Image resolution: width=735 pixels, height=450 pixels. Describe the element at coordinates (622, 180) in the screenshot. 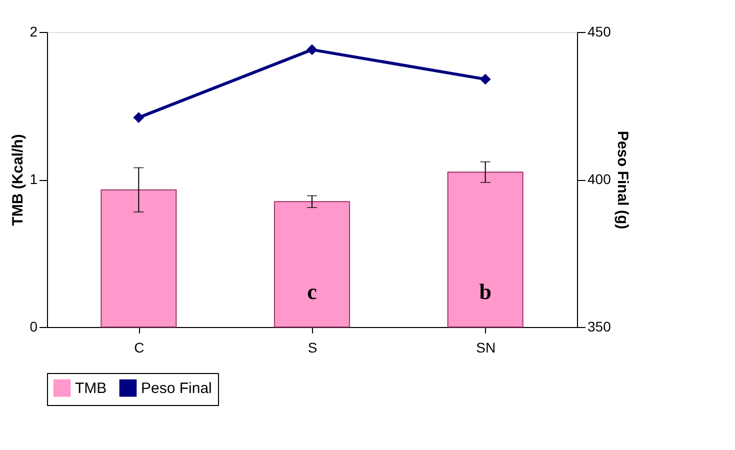

I see `y2-axis-title: Peso Final (g)` at that location.